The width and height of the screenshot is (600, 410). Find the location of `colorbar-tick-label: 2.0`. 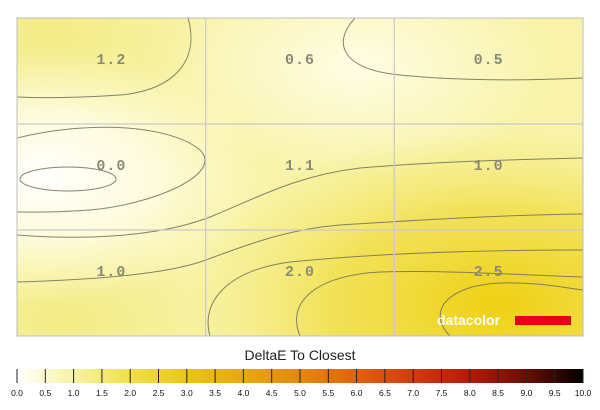

colorbar-tick-label: 2.0 is located at coordinates (130, 393).